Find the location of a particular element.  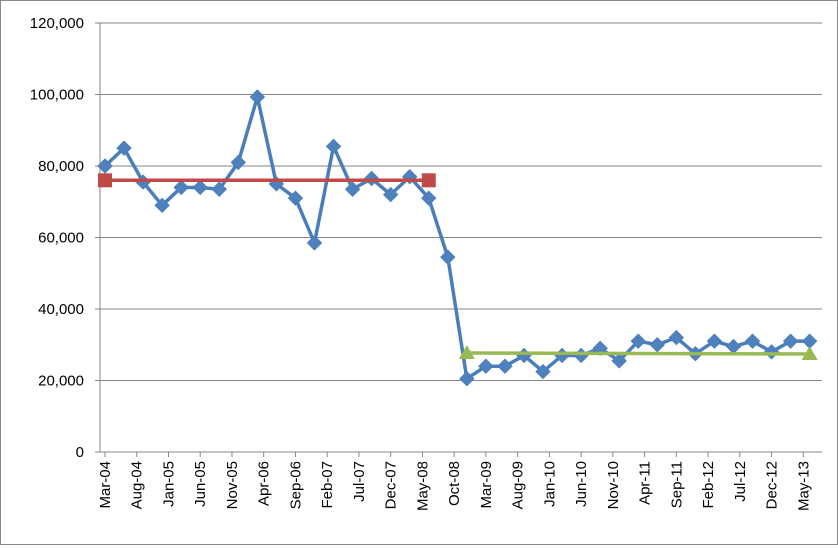

x-tick-label: Aug-04 is located at coordinates (137, 485).